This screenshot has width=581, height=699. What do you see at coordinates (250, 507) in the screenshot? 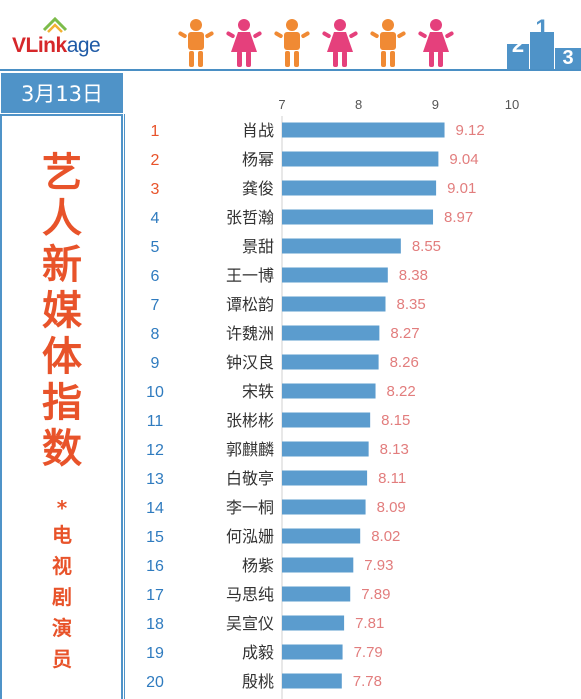
I see `category-label: 李一桐` at bounding box center [250, 507].